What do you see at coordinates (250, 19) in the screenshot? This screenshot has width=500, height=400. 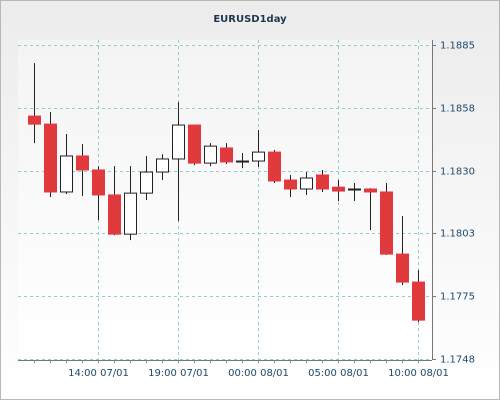 I see `chart-title: EURUSD1day` at bounding box center [250, 19].